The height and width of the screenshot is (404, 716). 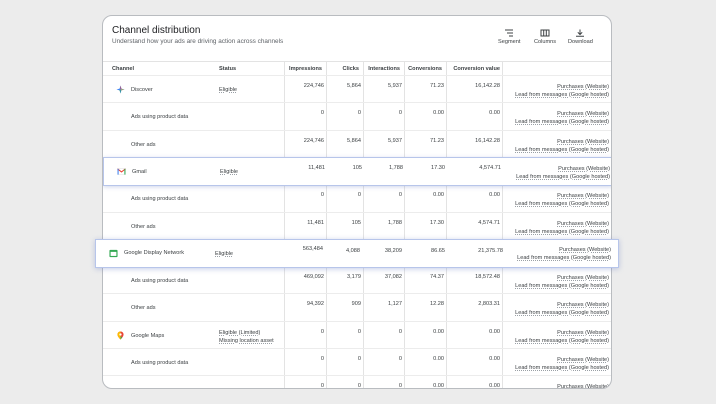 I want to click on col-impressions: Impressions, so click(x=305, y=69).